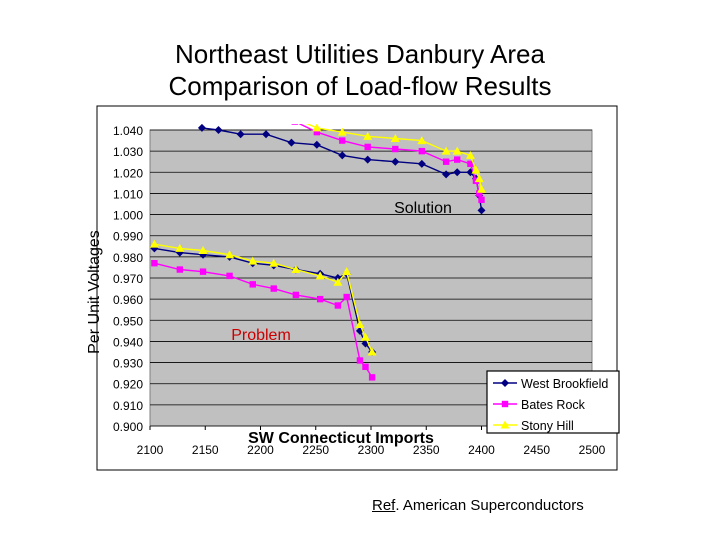 This screenshot has height=540, width=720. I want to click on x-axis-ticks: 2100 2150 2200 2250 2300 2350 2400 2450 2500, so click(371, 441).